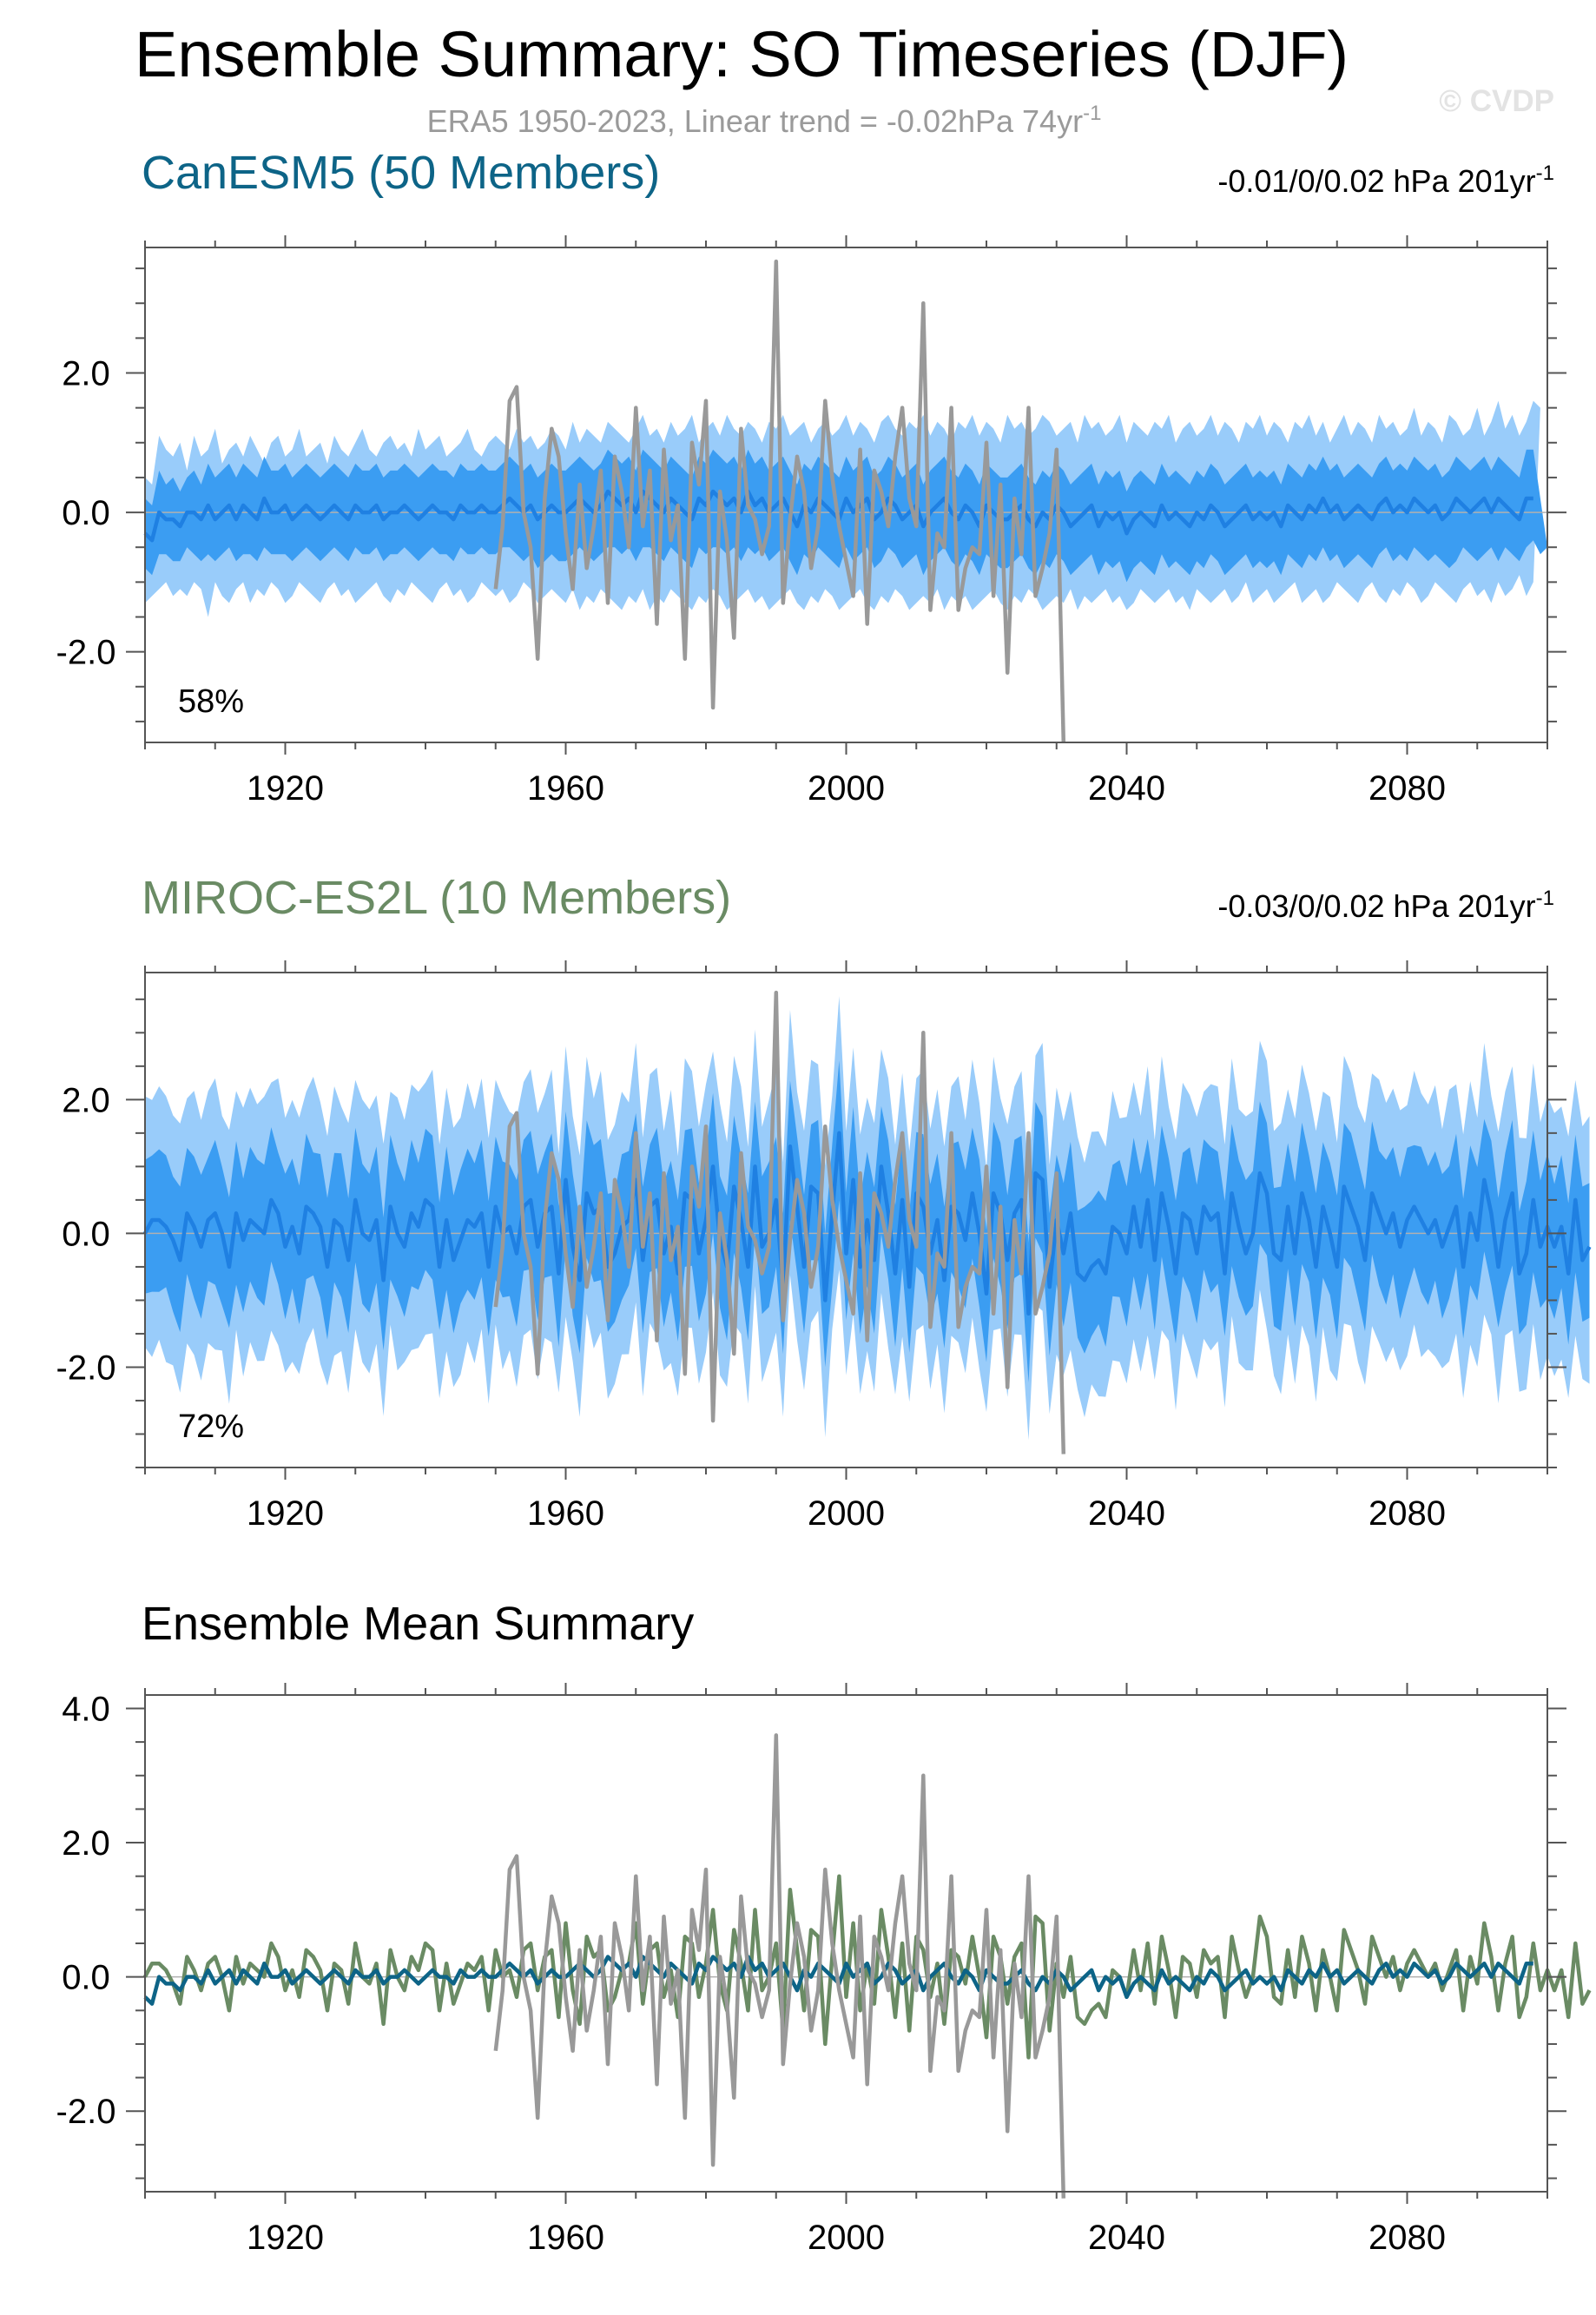  What do you see at coordinates (1496, 101) in the screenshot?
I see `cvdp-watermark: © CVDP` at bounding box center [1496, 101].